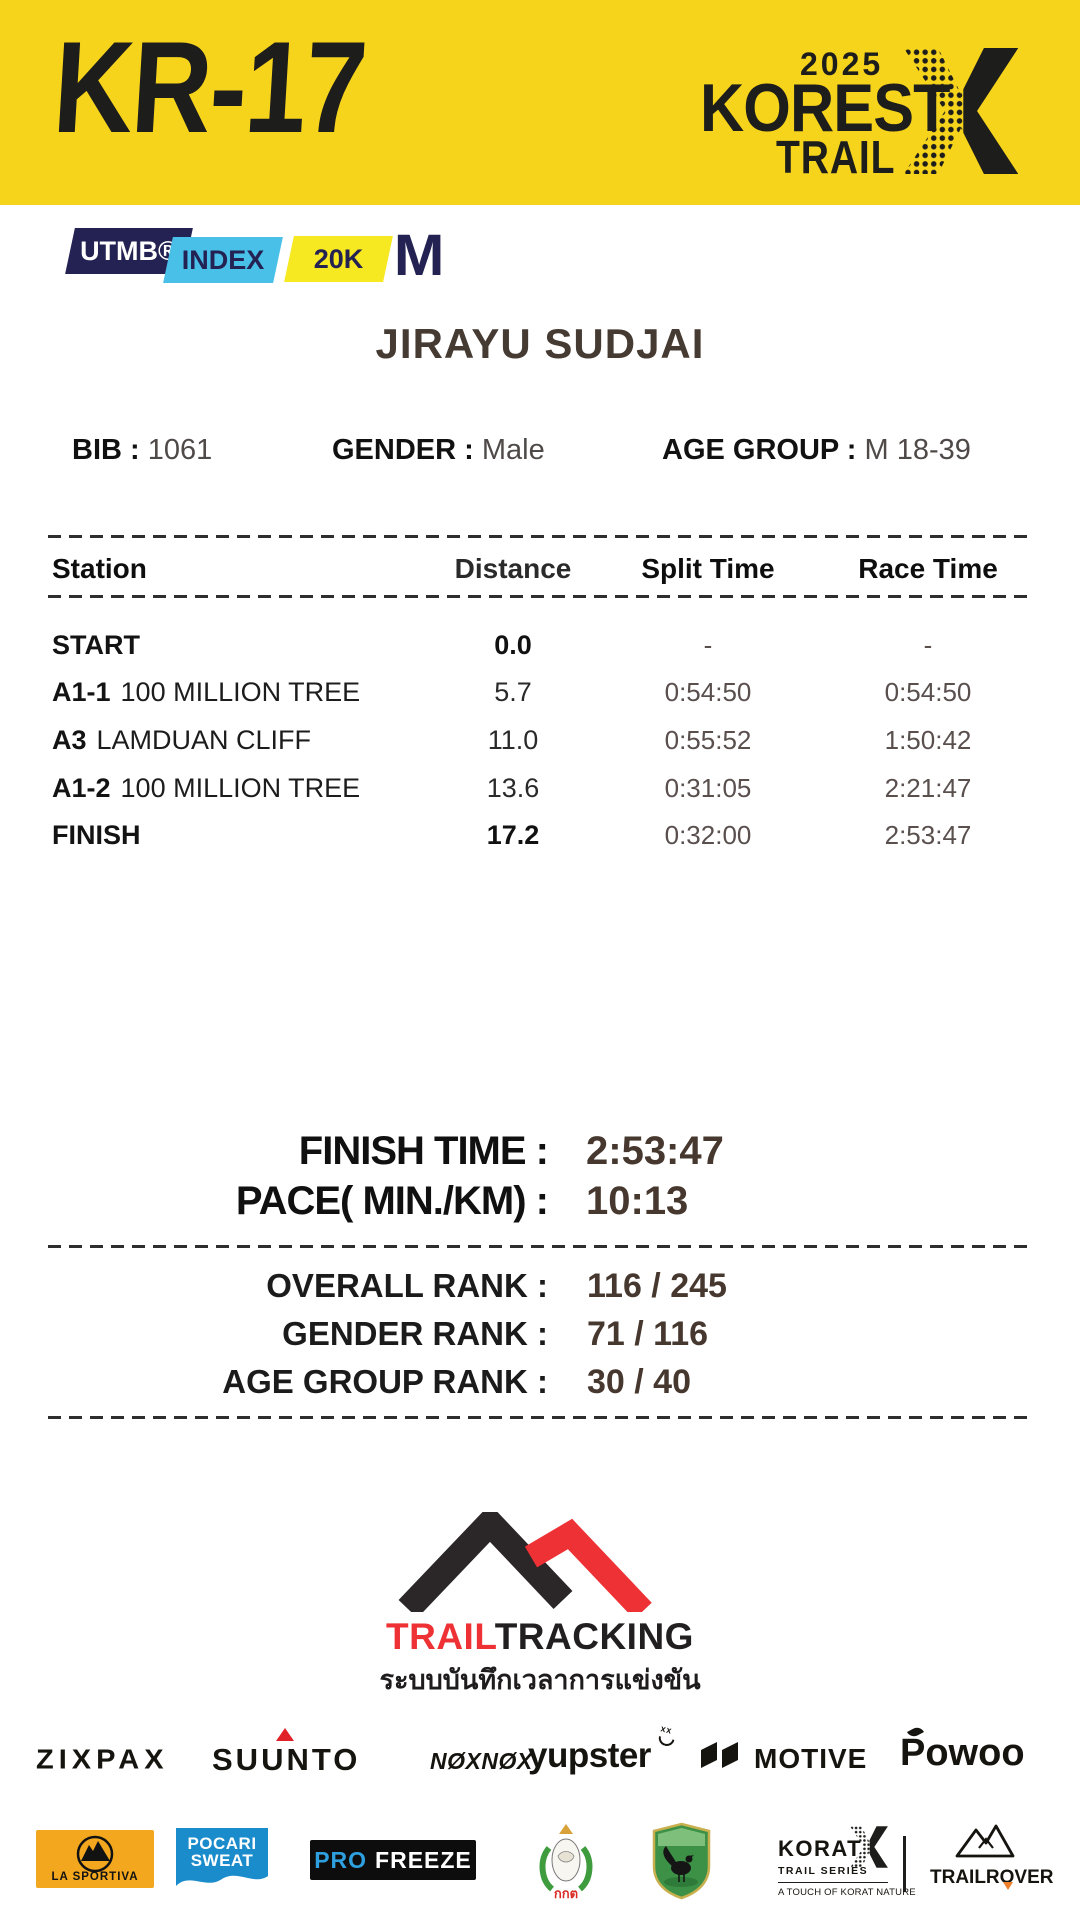 The width and height of the screenshot is (1080, 1920). I want to click on split-time: 0:55:52, so click(708, 740).